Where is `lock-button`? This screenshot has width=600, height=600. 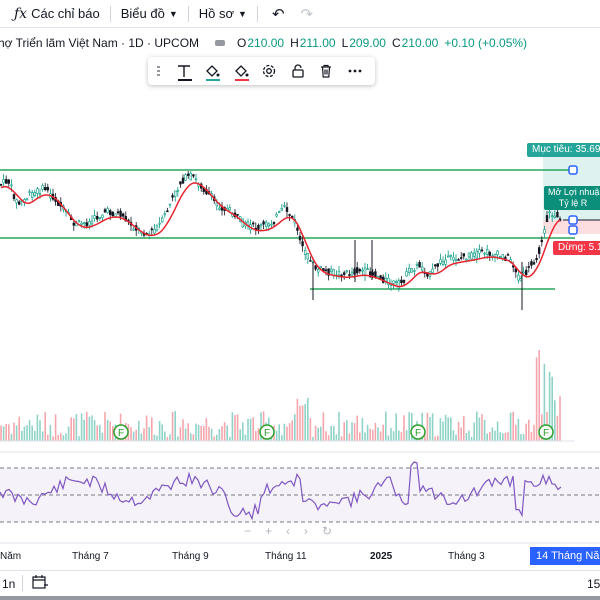 lock-button is located at coordinates (298, 71).